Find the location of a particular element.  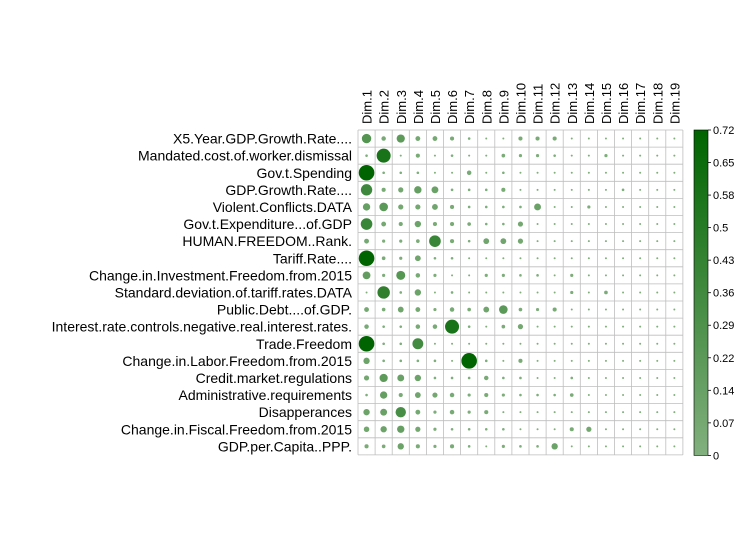

dot-Gov.t.Expenditure...of.GDP-Dim.1 is located at coordinates (366, 224).